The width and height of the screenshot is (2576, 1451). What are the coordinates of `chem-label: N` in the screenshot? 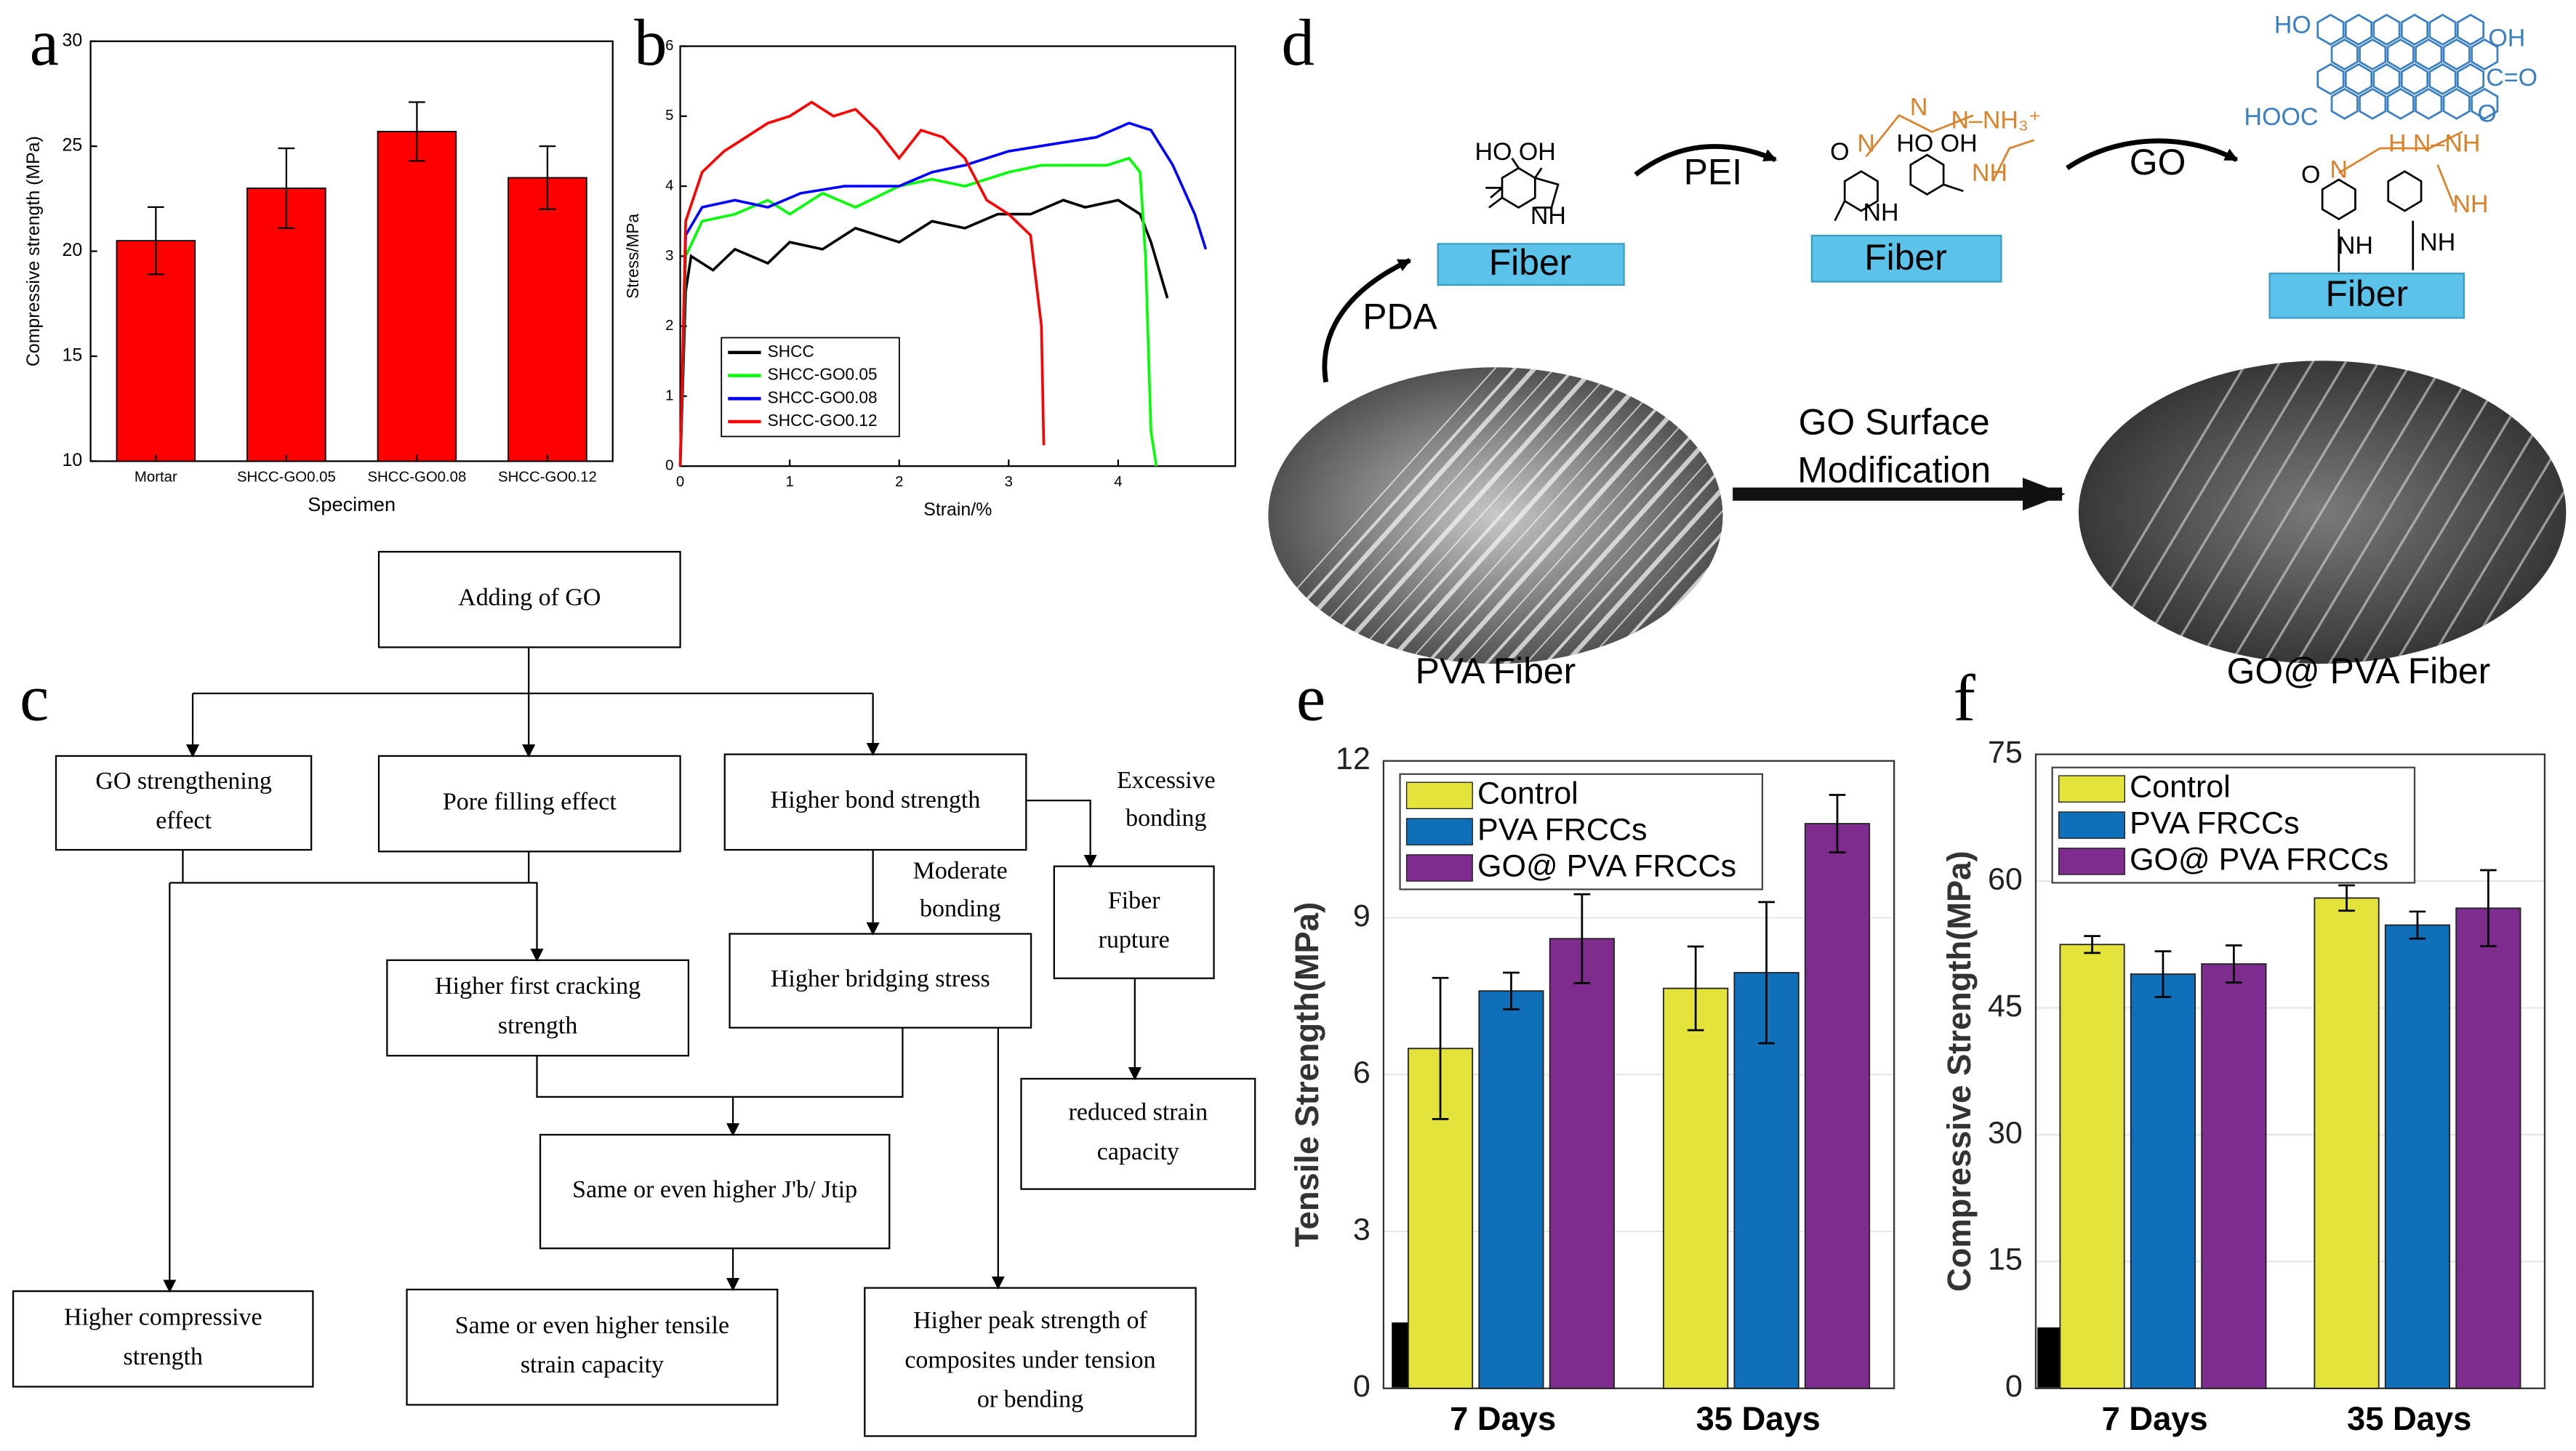 It's located at (2339, 170).